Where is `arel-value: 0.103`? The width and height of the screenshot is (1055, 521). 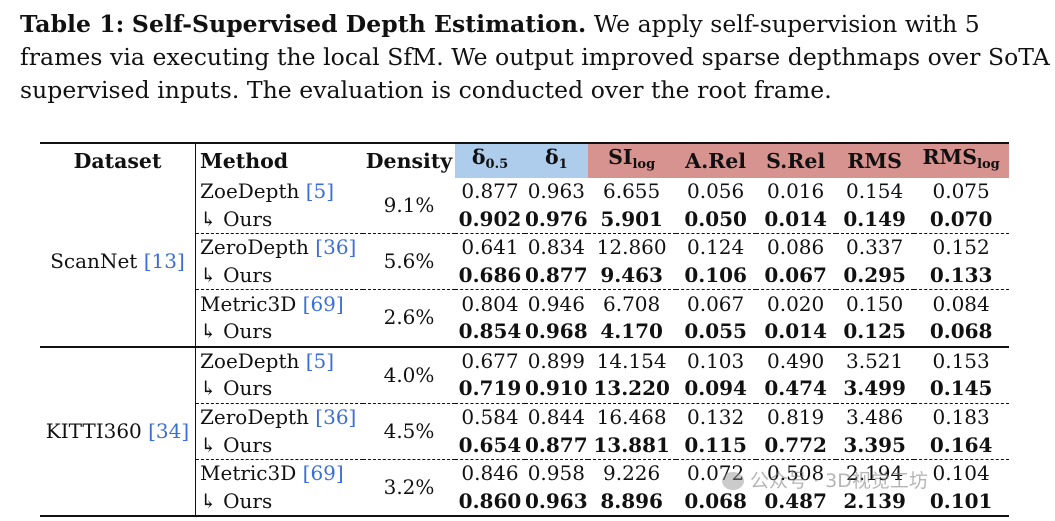
arel-value: 0.103 is located at coordinates (716, 360).